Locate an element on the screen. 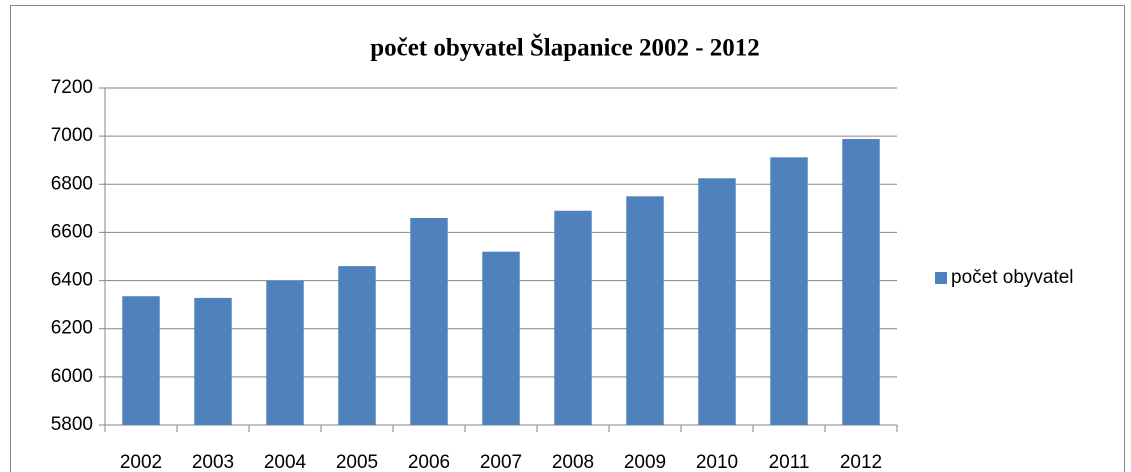 This screenshot has width=1131, height=472. x-tick-label: 2002 is located at coordinates (141, 462).